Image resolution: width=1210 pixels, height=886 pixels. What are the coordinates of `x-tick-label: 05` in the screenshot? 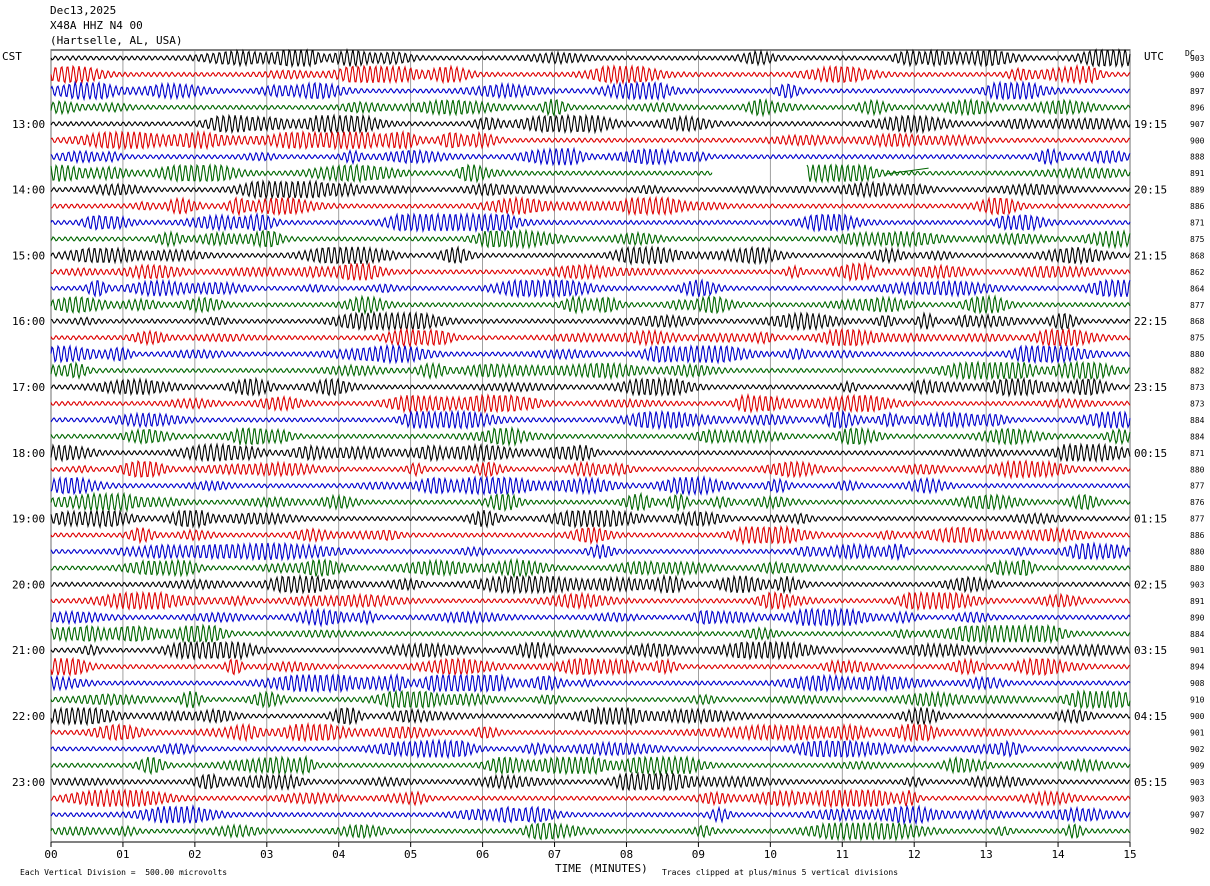 It's located at (410, 854).